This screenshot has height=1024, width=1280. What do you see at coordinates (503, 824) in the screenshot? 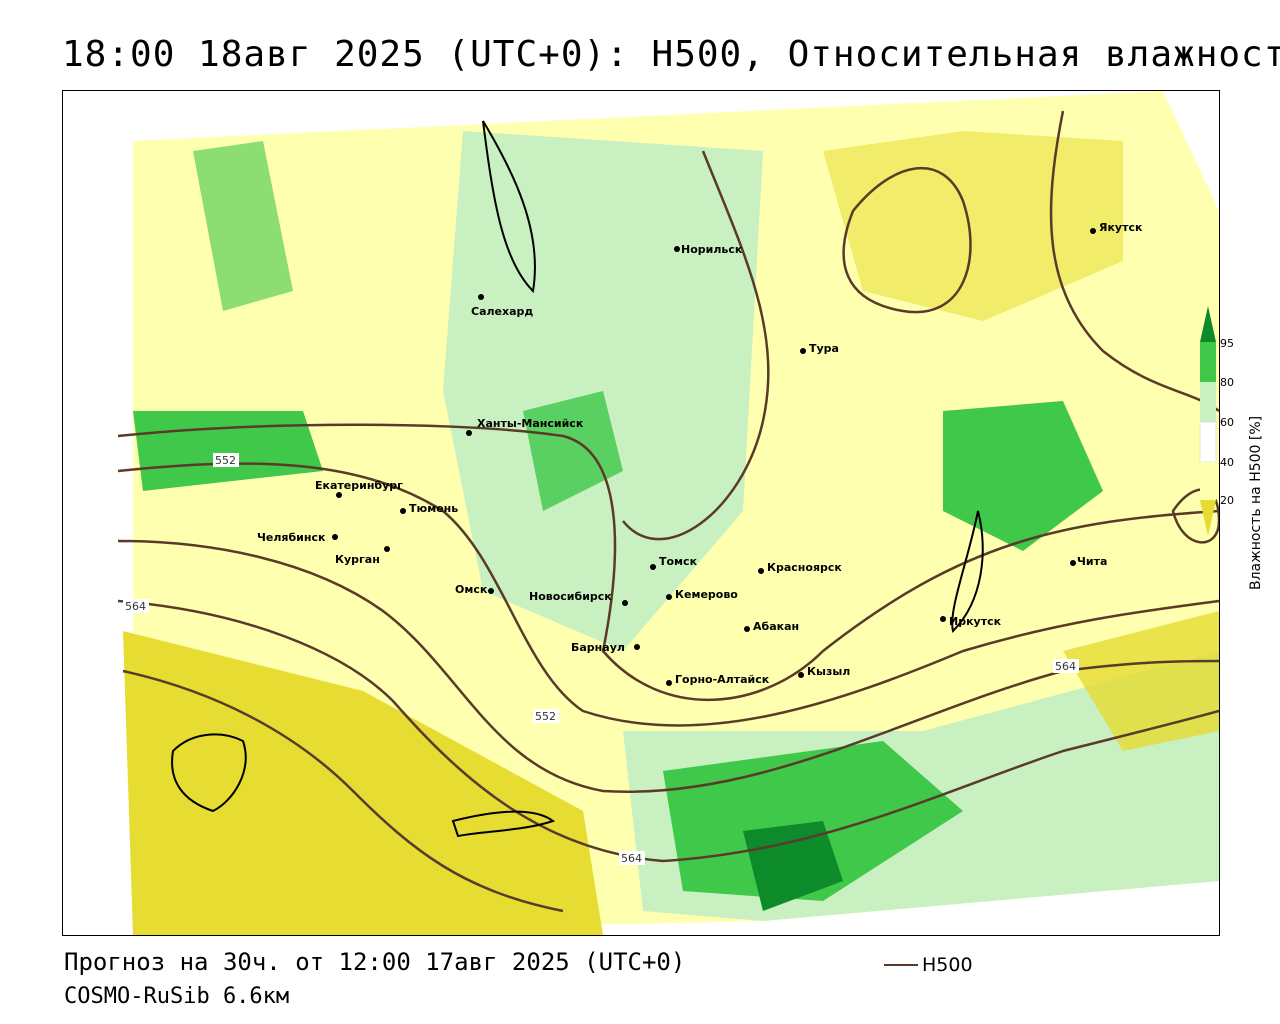
I see `aral-sea-outline` at bounding box center [503, 824].